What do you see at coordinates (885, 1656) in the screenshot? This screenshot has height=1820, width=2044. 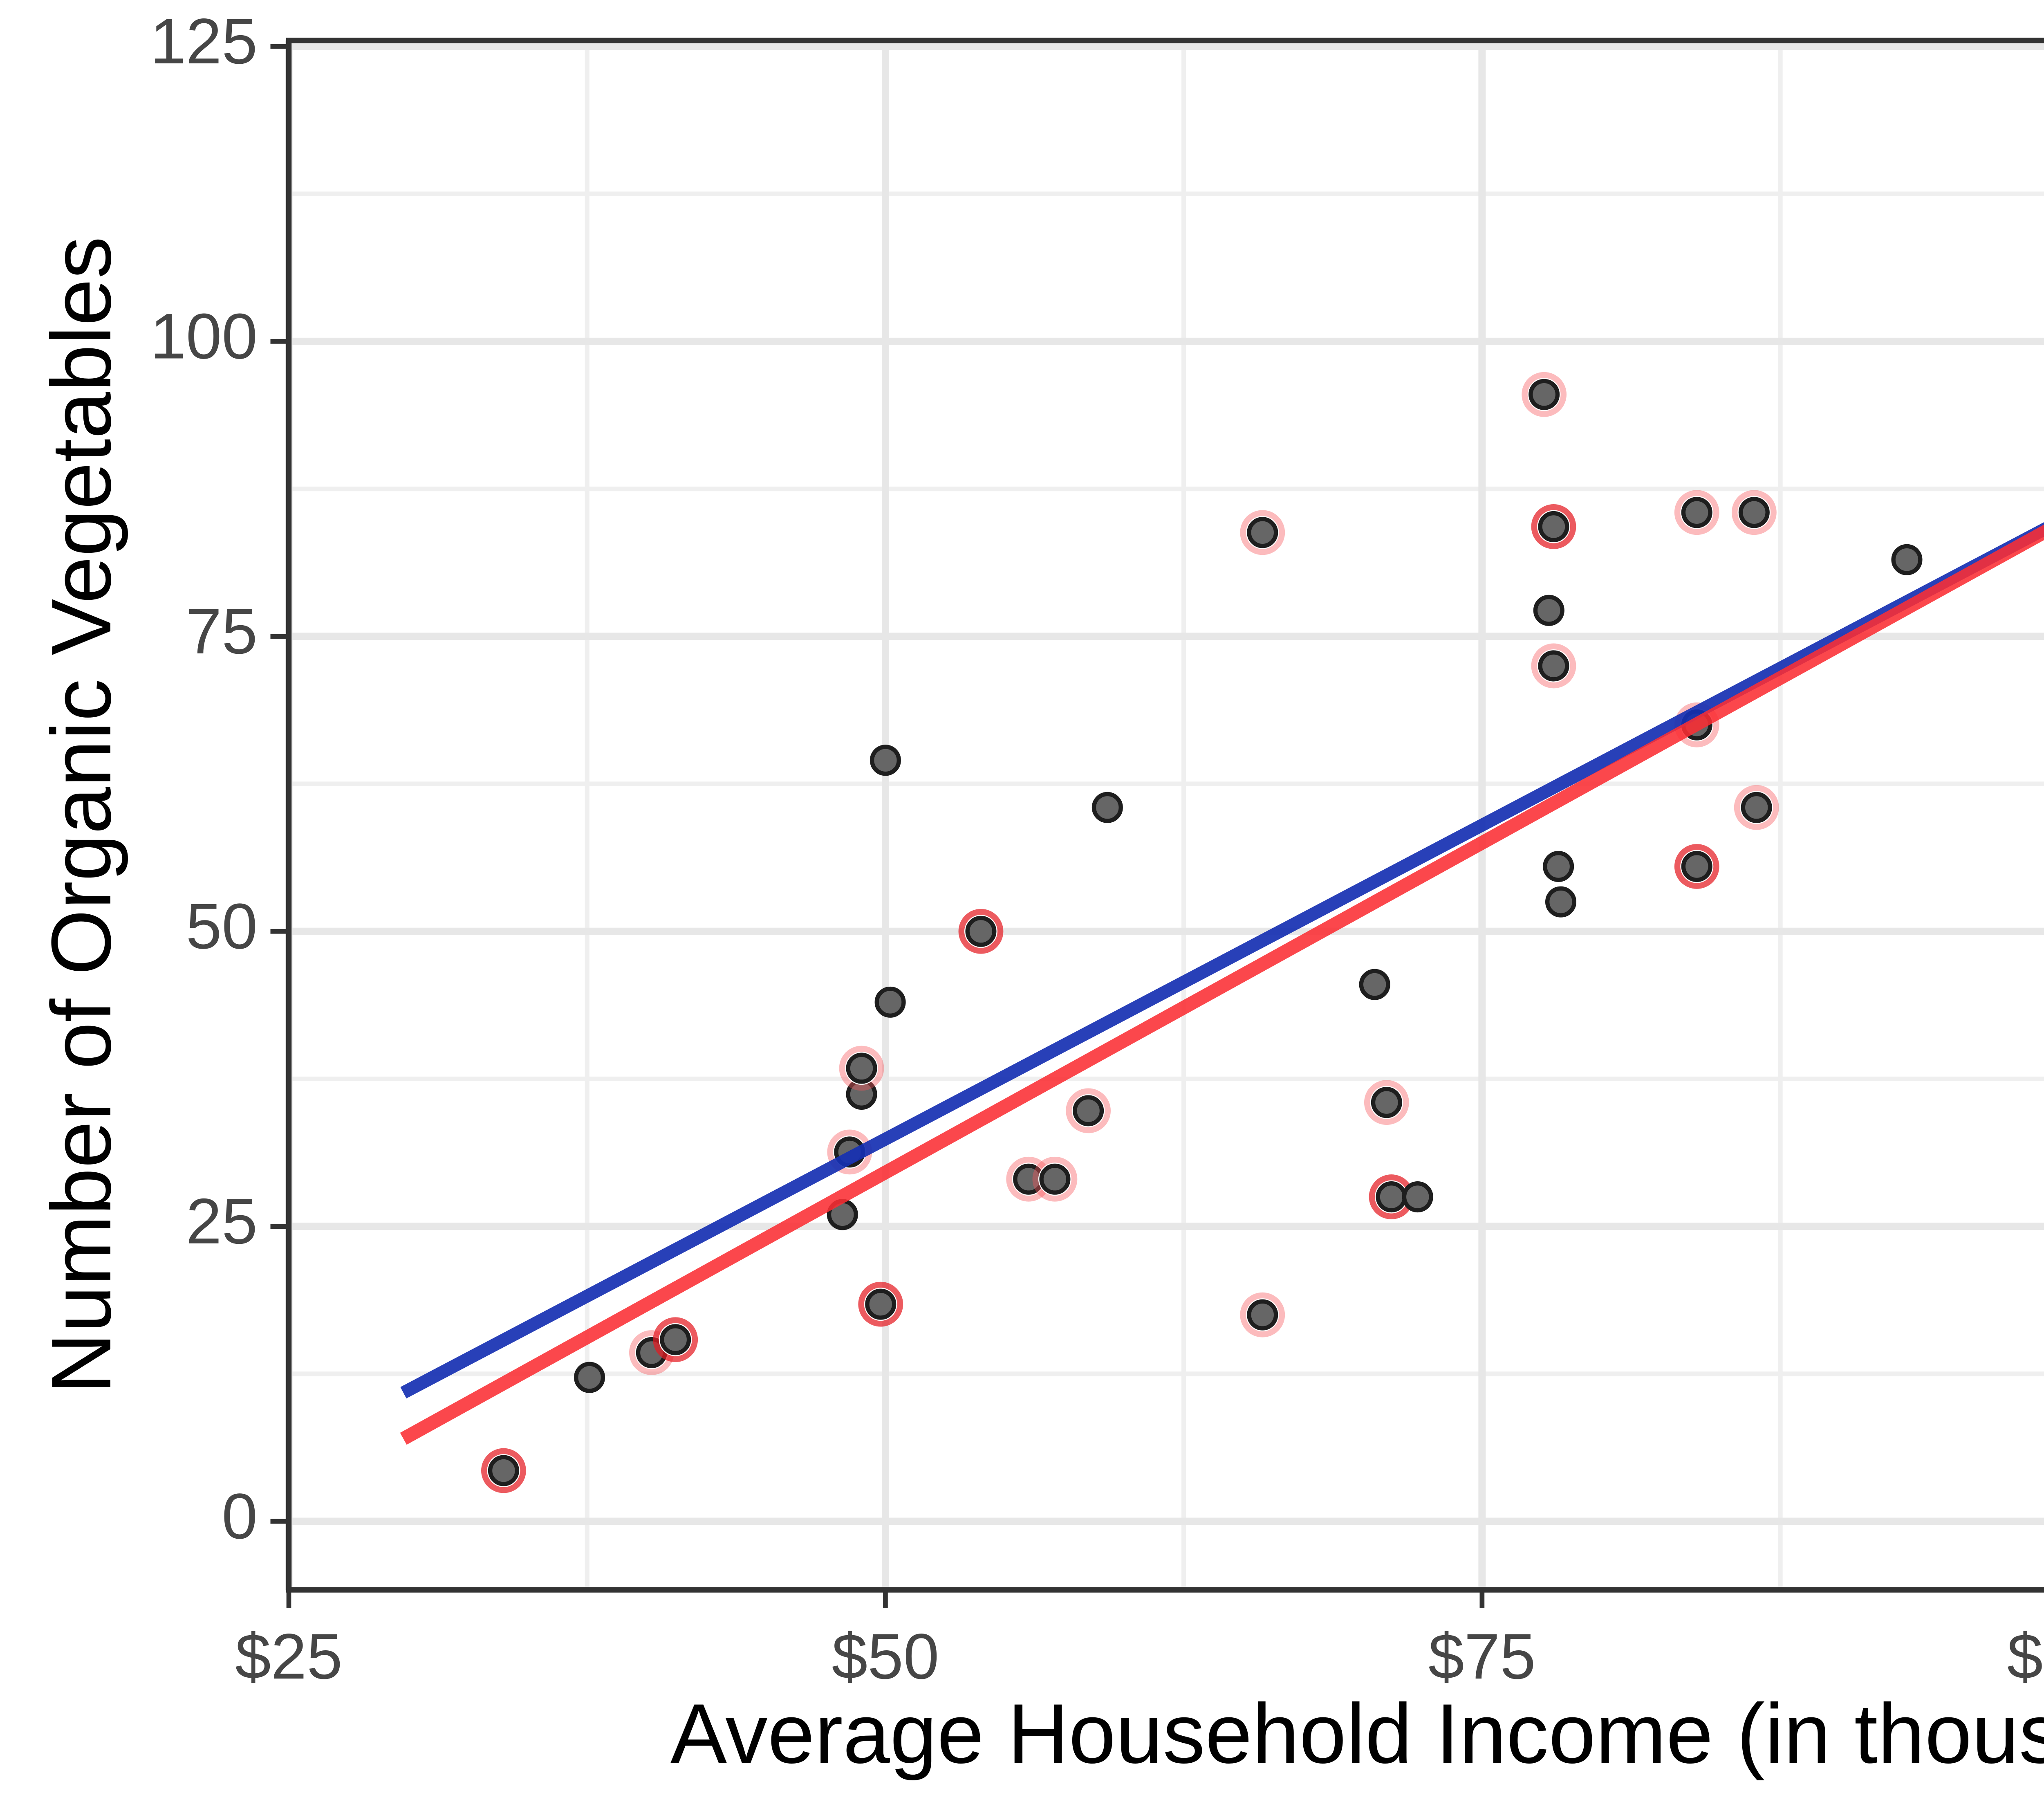 I see `x-tick-label: $50` at bounding box center [885, 1656].